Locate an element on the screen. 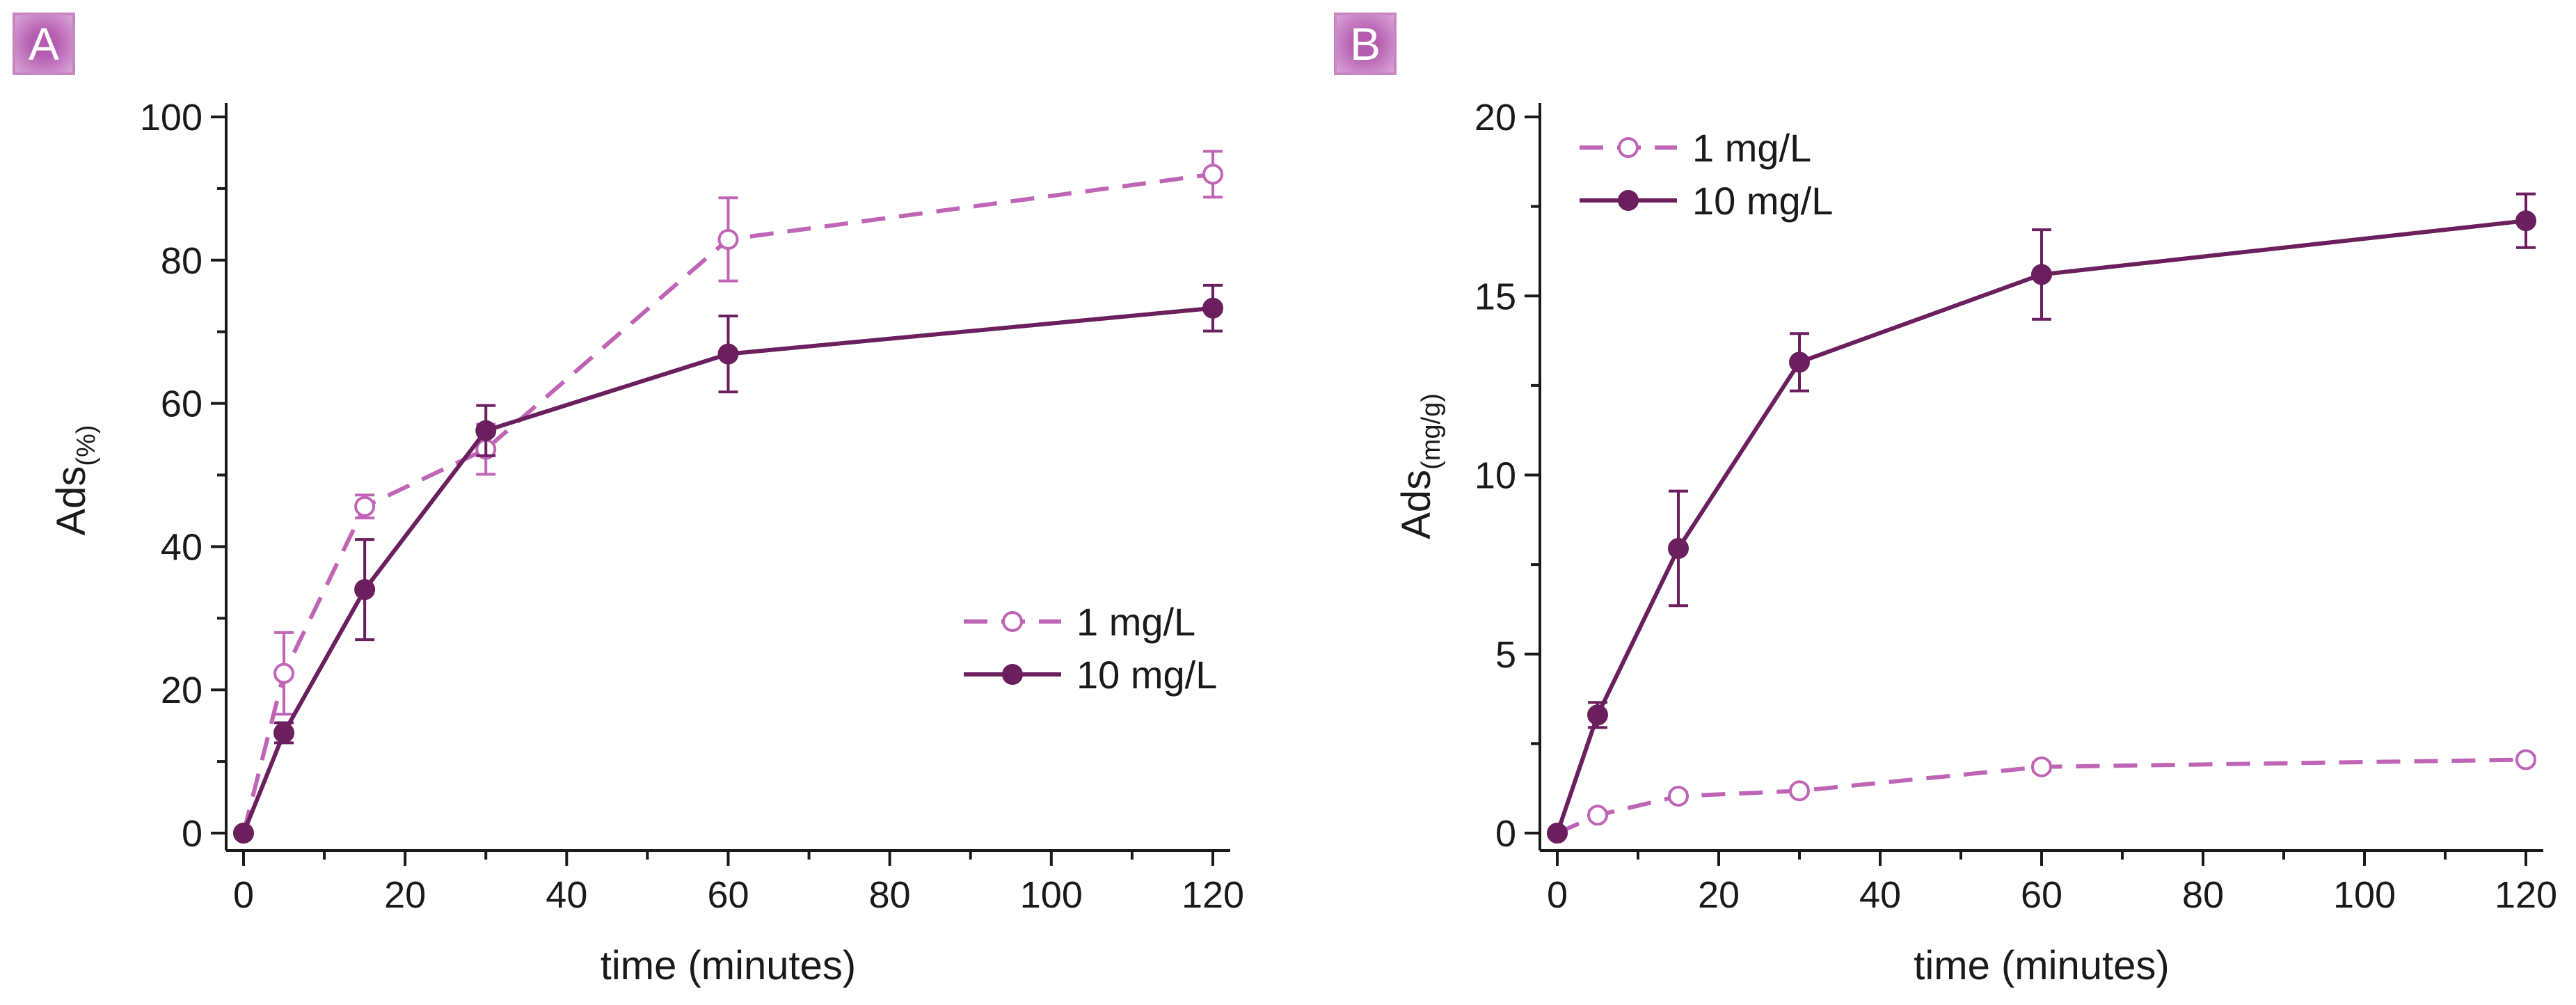 The height and width of the screenshot is (1005, 2576). series-line is located at coordinates (2041, 796).